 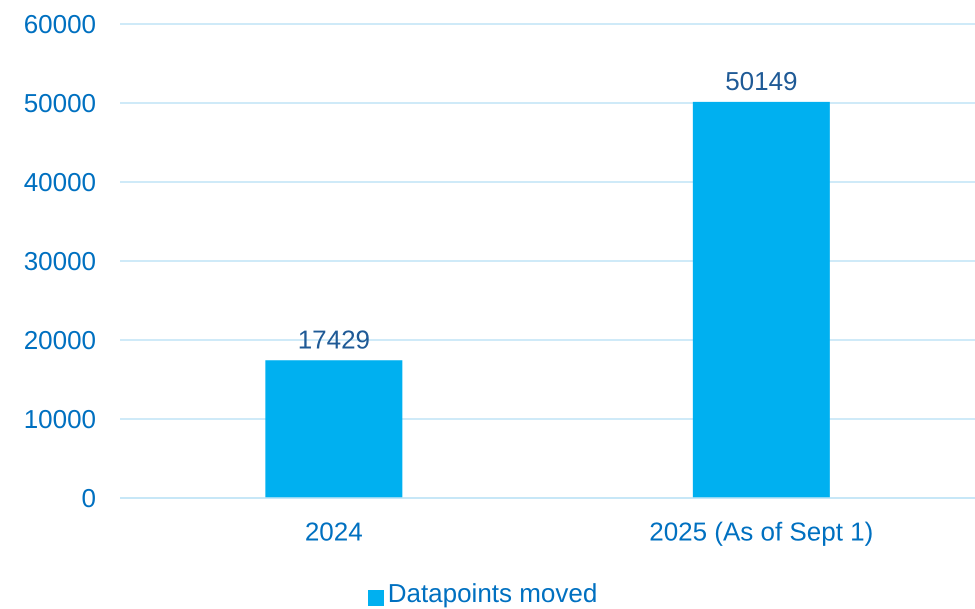 I want to click on x-tick-label: 2025 (As of Sept 1), so click(x=761, y=531).